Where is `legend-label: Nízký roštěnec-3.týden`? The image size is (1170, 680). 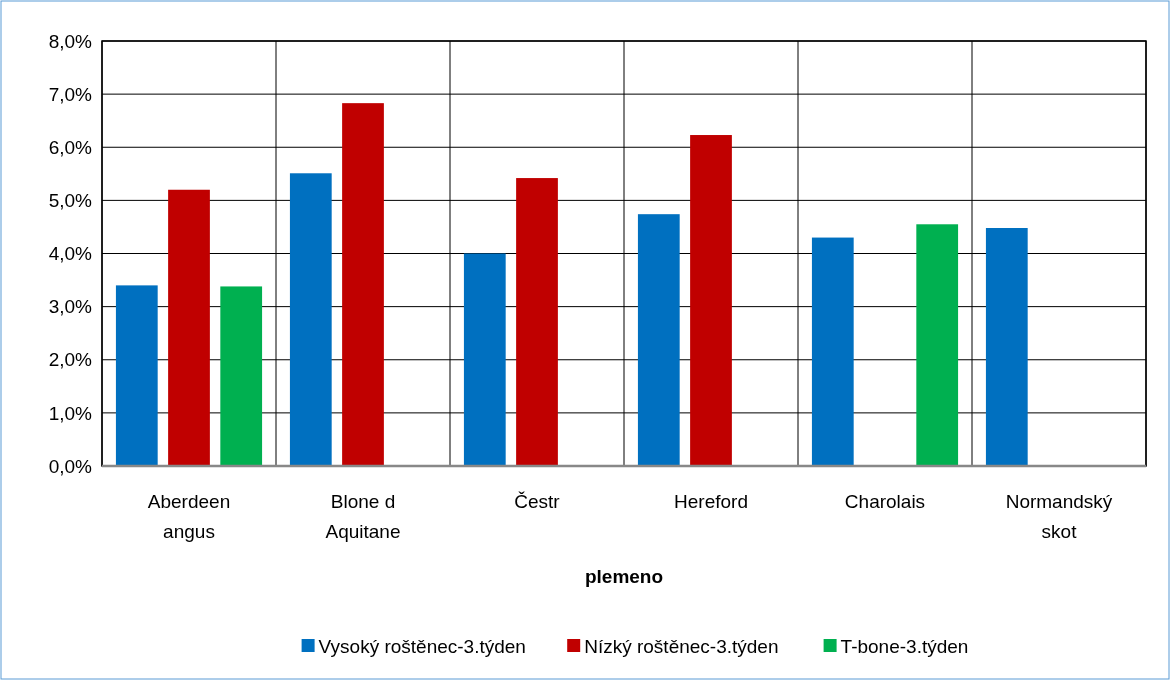 legend-label: Nízký roštěnec-3.týden is located at coordinates (681, 646).